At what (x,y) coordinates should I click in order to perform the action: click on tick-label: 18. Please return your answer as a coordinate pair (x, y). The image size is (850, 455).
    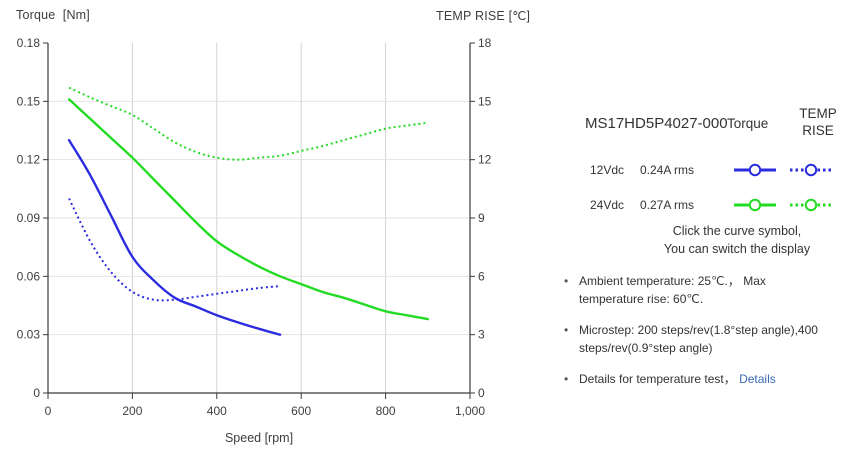
    Looking at the image, I should click on (485, 43).